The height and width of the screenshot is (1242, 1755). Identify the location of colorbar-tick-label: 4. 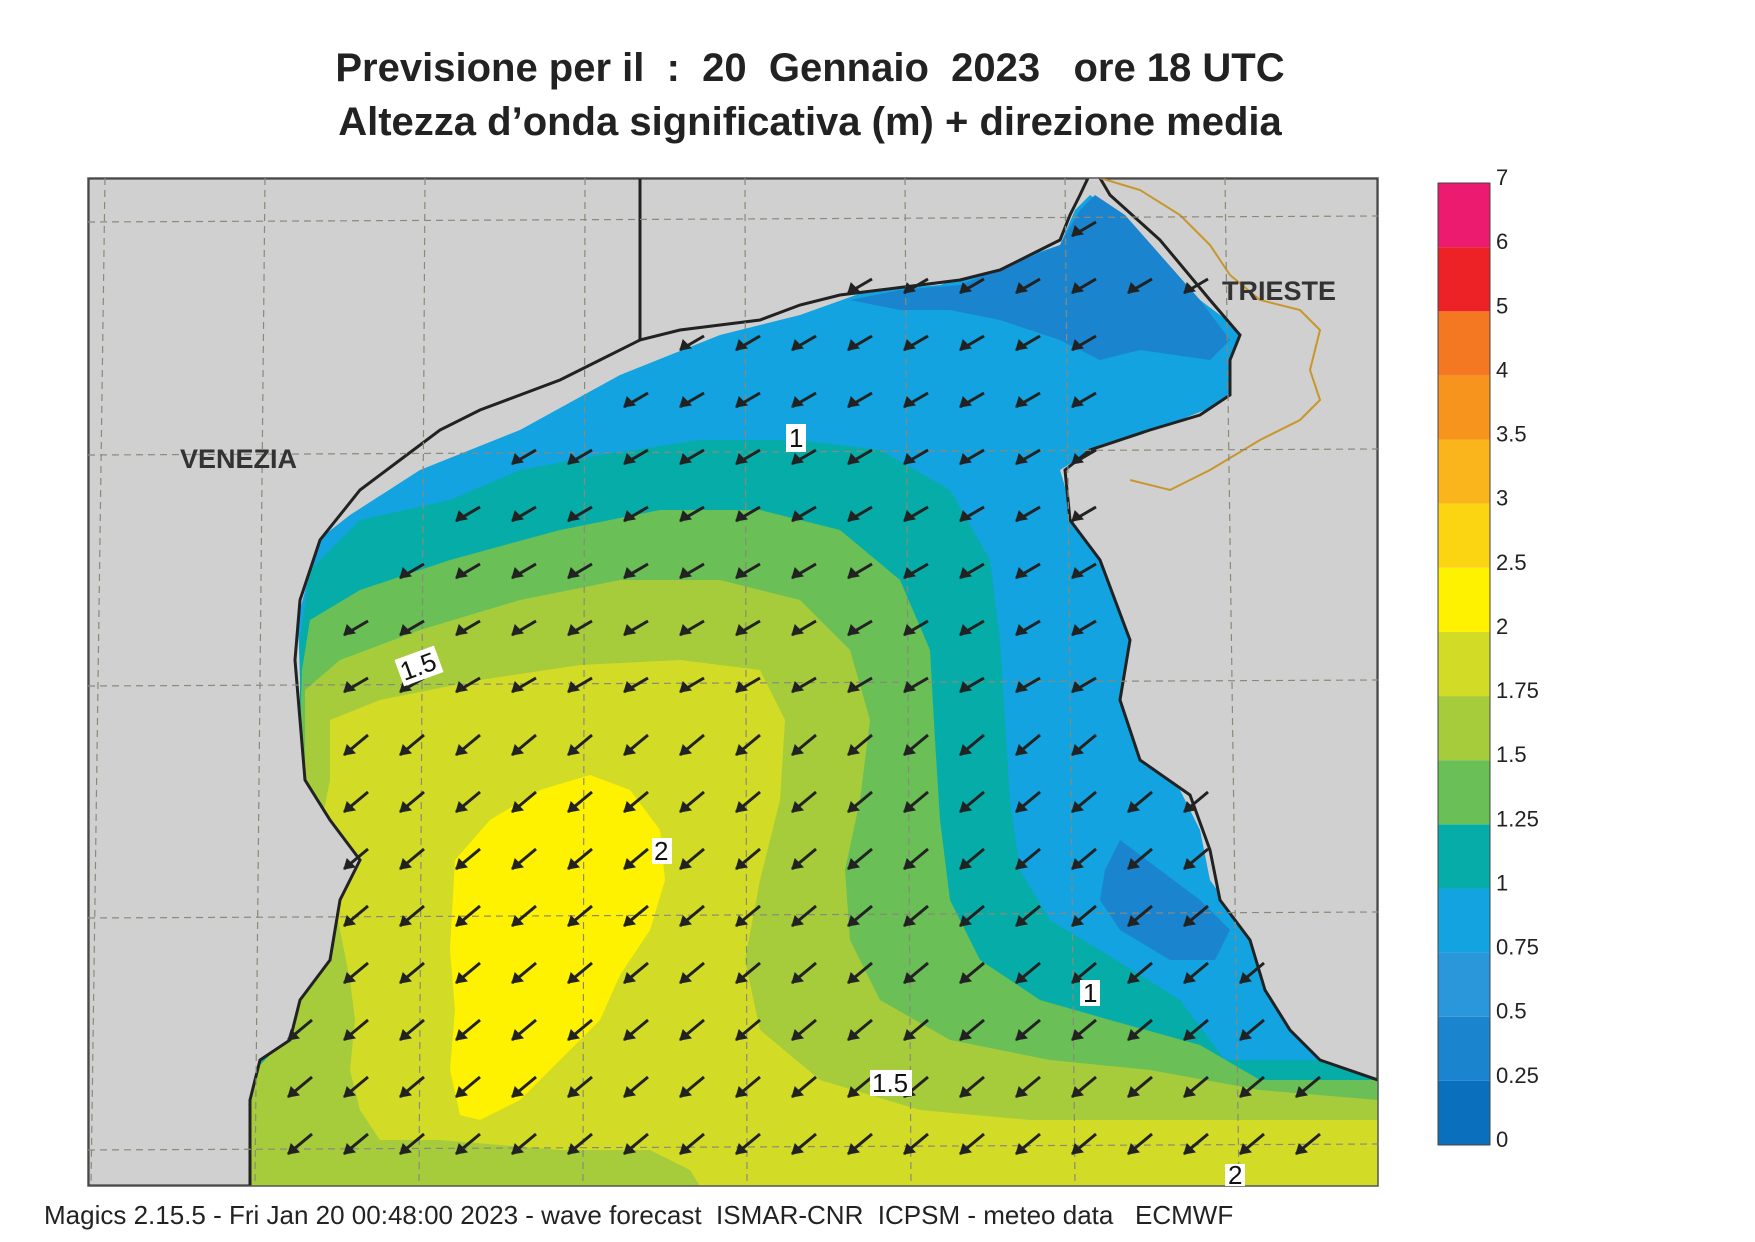
(1502, 369).